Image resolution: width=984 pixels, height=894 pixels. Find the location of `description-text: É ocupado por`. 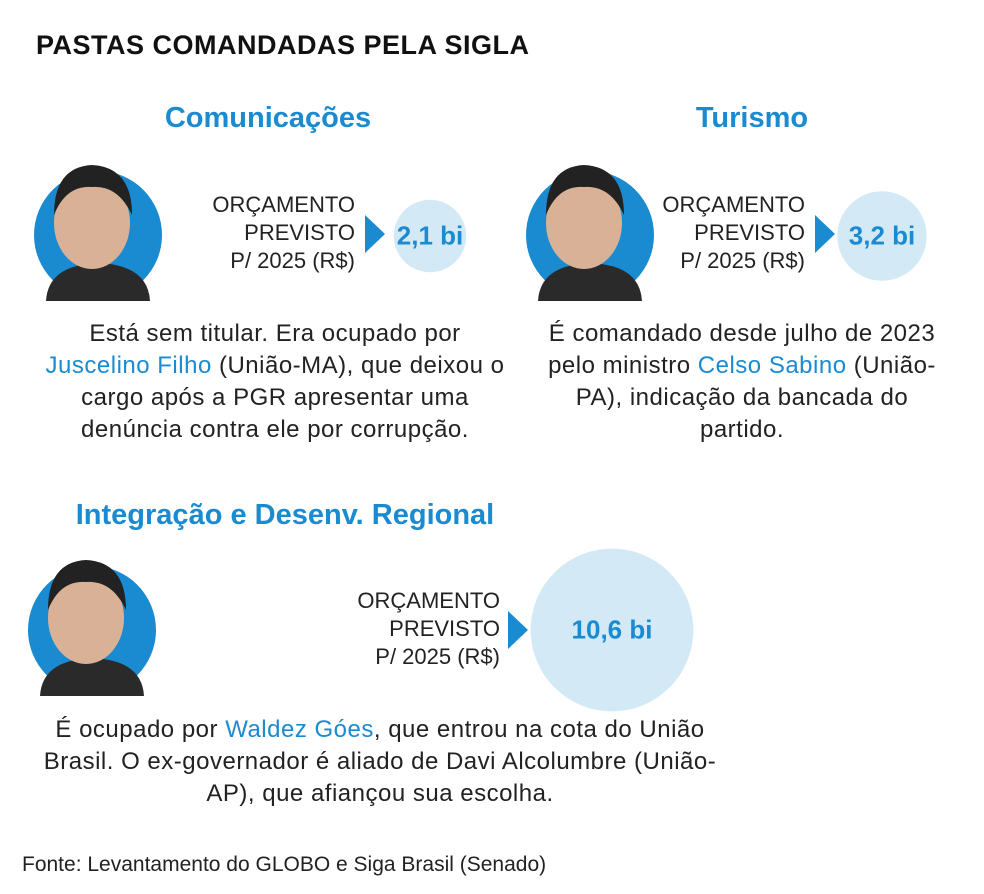

description-text: É ocupado por is located at coordinates (137, 729).